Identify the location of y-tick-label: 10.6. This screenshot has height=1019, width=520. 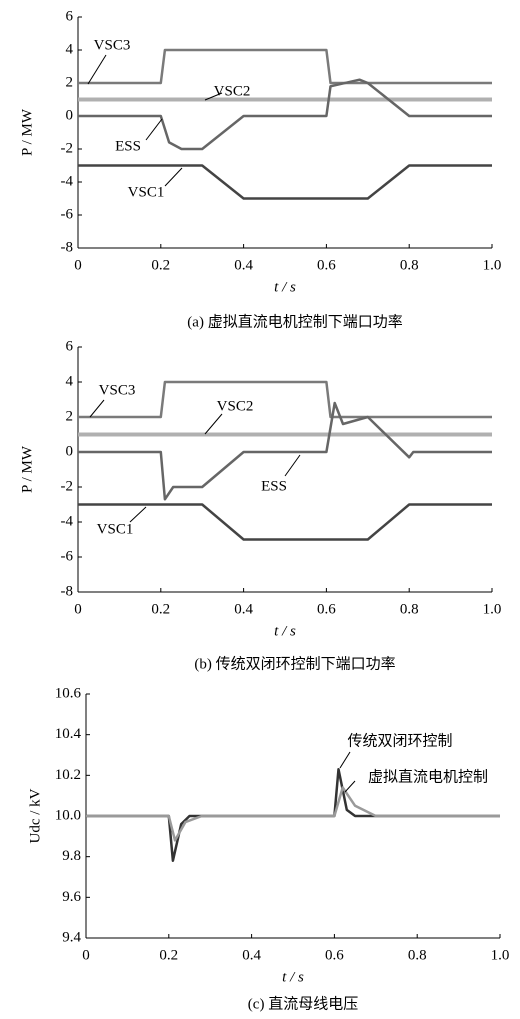
(68, 693).